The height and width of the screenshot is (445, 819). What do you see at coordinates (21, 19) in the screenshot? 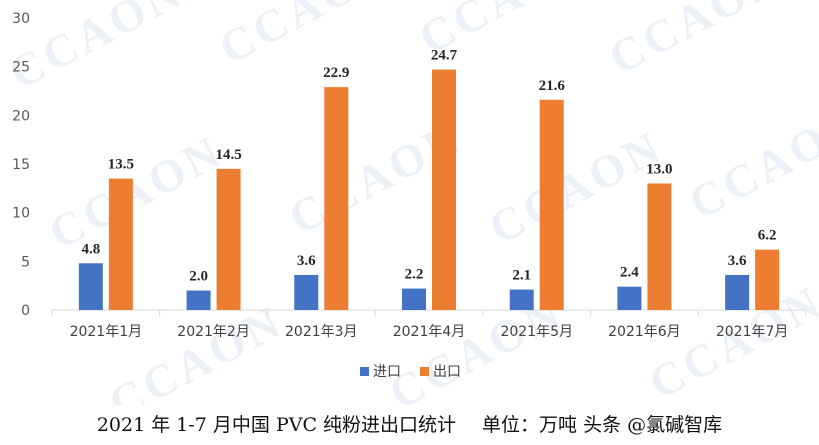
I see `y-tick-label: 30` at bounding box center [21, 19].